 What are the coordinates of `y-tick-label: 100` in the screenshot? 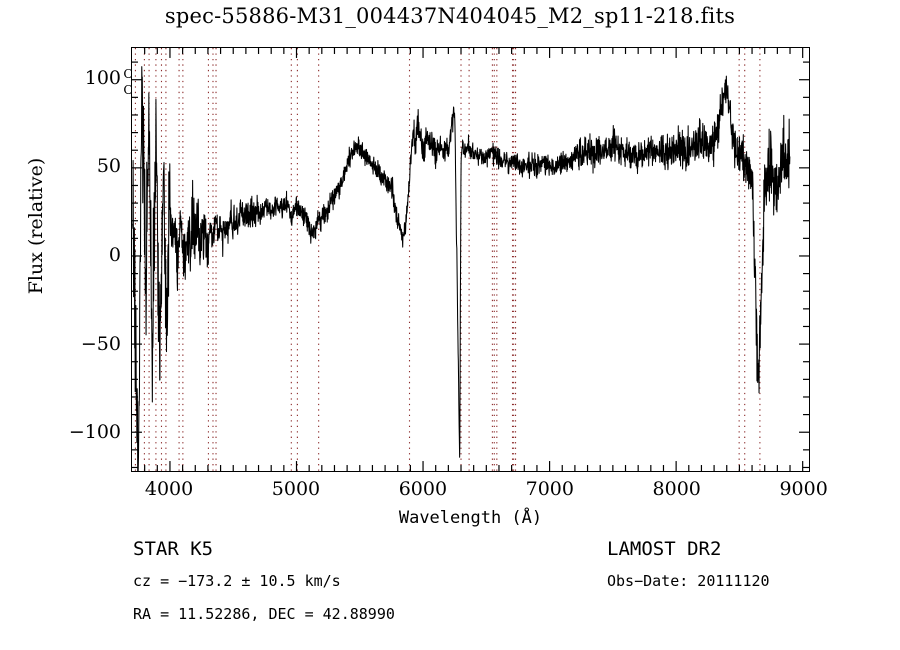 It's located at (102, 77).